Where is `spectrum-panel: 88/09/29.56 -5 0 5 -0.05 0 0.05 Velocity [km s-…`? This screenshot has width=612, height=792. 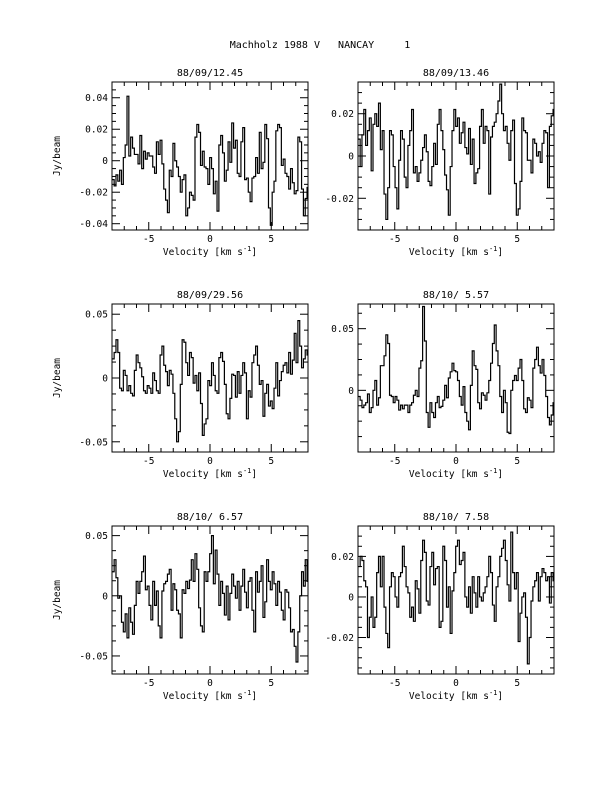
spectrum-panel: 88/09/29.56 -5 0 5 -0.05 0 0.05 Velocity [km s-… is located at coordinates (180, 385).